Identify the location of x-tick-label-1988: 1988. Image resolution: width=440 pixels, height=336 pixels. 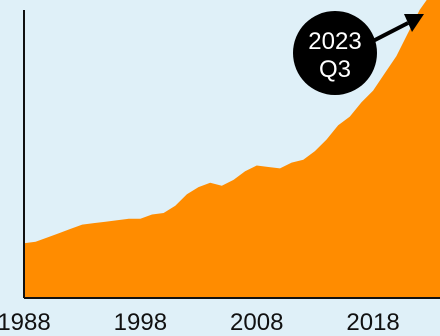
(25, 322).